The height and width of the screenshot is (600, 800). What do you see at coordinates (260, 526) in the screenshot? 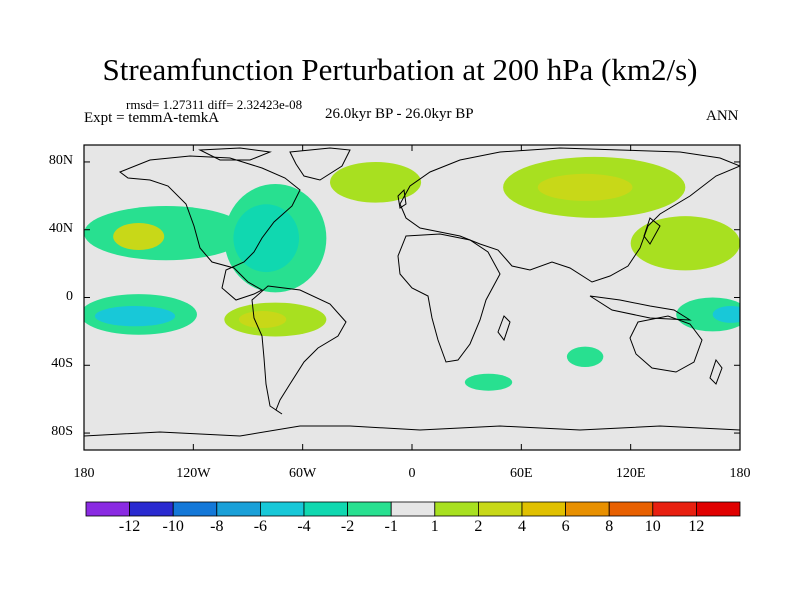
I see `colorbar-label: -6` at bounding box center [260, 526].